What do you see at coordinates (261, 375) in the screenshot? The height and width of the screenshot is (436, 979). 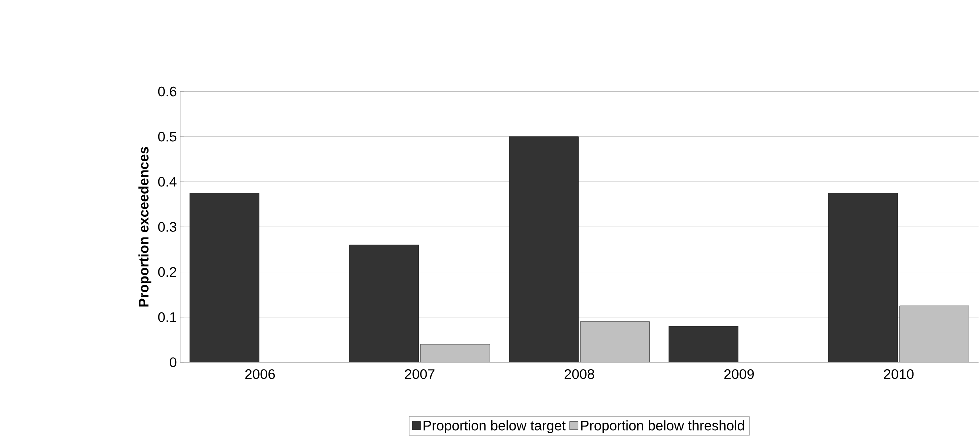 I see `x-tick-label: 2006` at bounding box center [261, 375].